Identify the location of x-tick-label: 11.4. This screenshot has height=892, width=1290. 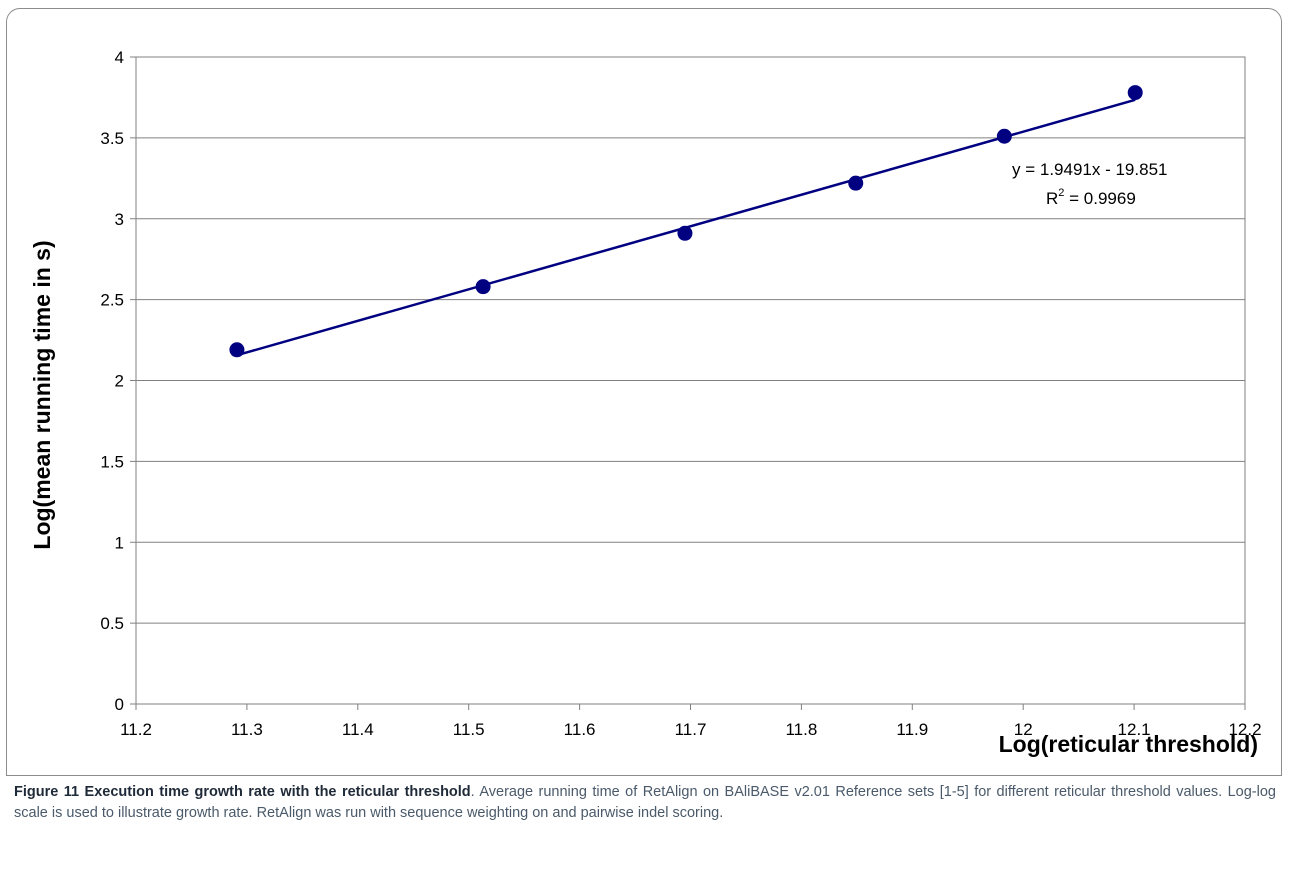
(358, 729).